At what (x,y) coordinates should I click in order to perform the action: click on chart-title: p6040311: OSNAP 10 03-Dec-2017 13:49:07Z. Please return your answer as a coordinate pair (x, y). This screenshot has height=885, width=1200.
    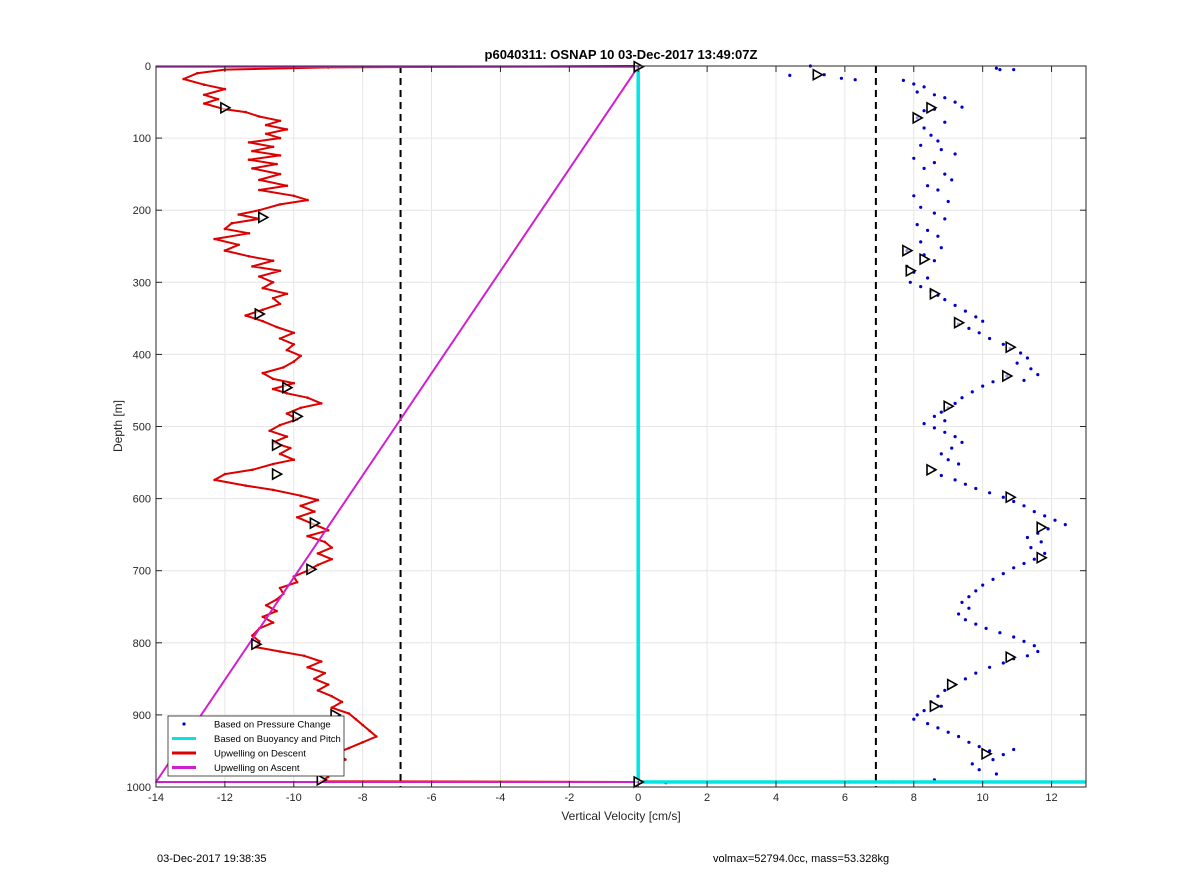
    Looking at the image, I should click on (621, 54).